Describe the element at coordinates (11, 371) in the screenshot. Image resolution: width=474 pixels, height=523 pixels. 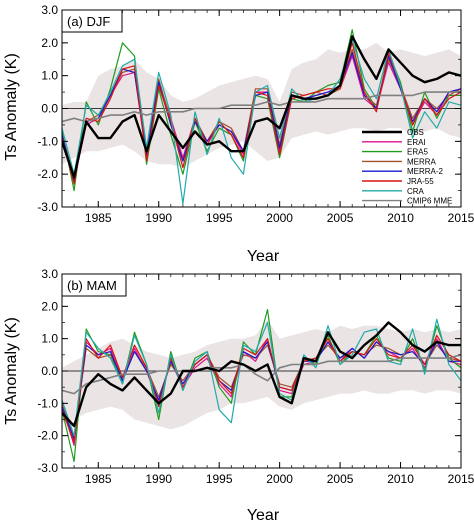
I see `y-axis-title-bottom: Ts Anomaly (K)` at that location.